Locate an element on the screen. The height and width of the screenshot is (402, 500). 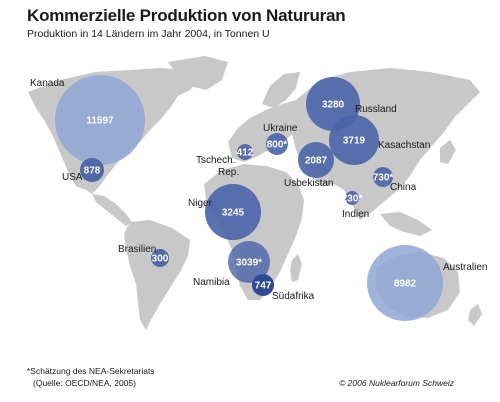
bubble-usbekistan is located at coordinates (316, 160).